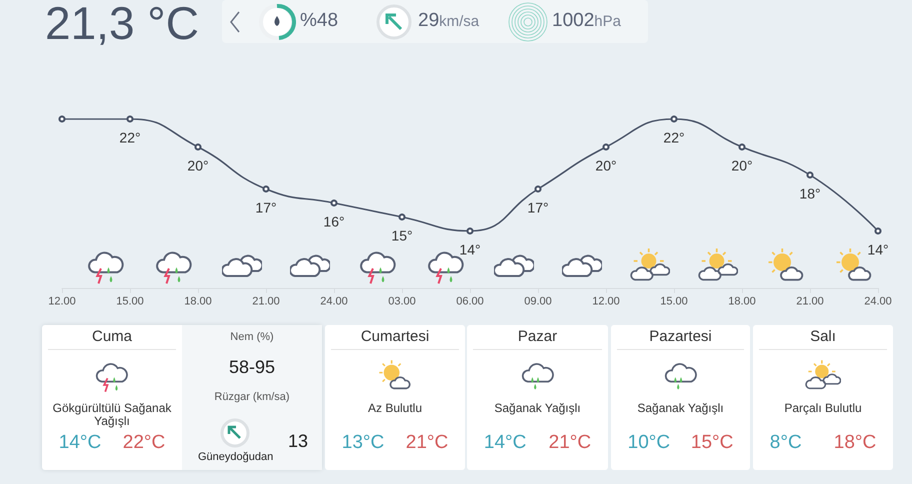 The width and height of the screenshot is (912, 484). What do you see at coordinates (236, 457) in the screenshot?
I see `text: Güneydoğudan` at bounding box center [236, 457].